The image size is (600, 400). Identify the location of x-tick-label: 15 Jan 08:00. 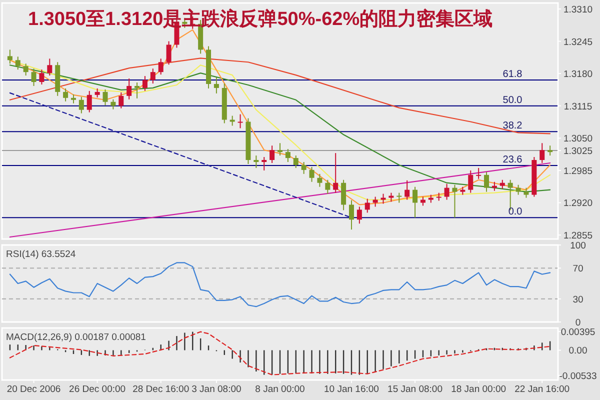
(415, 389).